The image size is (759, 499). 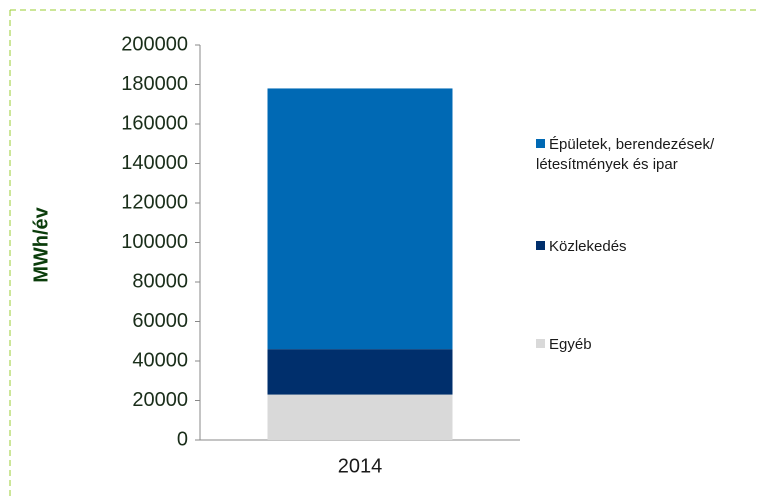 What do you see at coordinates (570, 344) in the screenshot?
I see `legend-label: Egyéb` at bounding box center [570, 344].